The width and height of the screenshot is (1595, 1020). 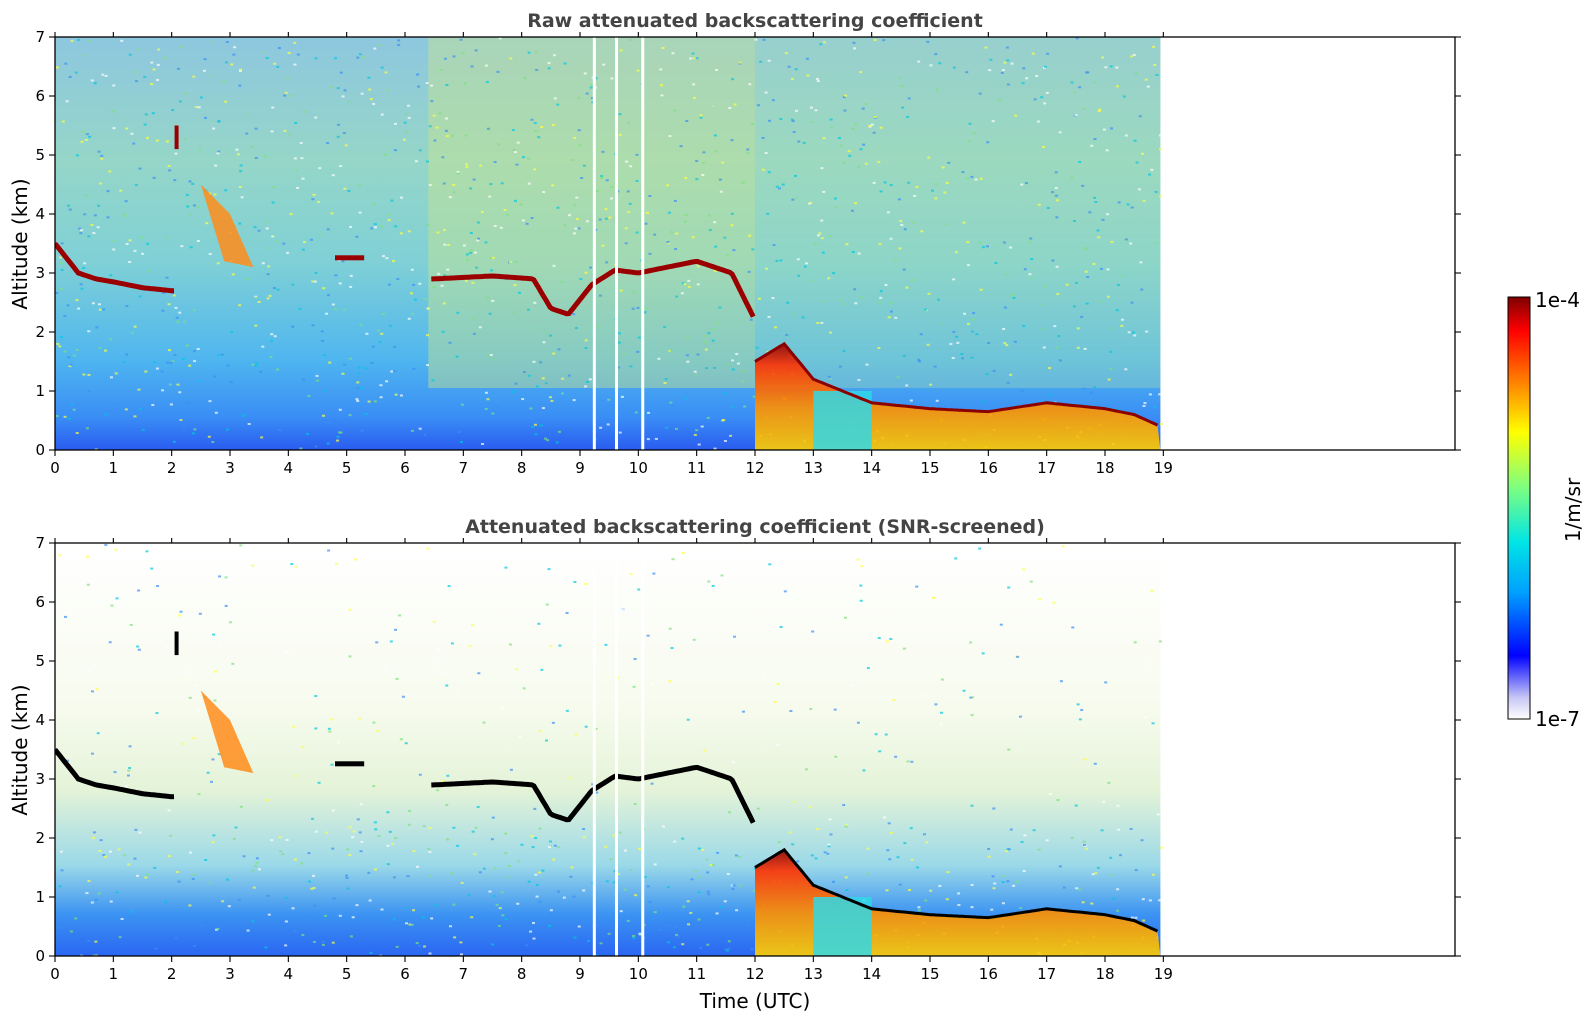 I want to click on y-tick-label: 3, so click(x=40, y=779).